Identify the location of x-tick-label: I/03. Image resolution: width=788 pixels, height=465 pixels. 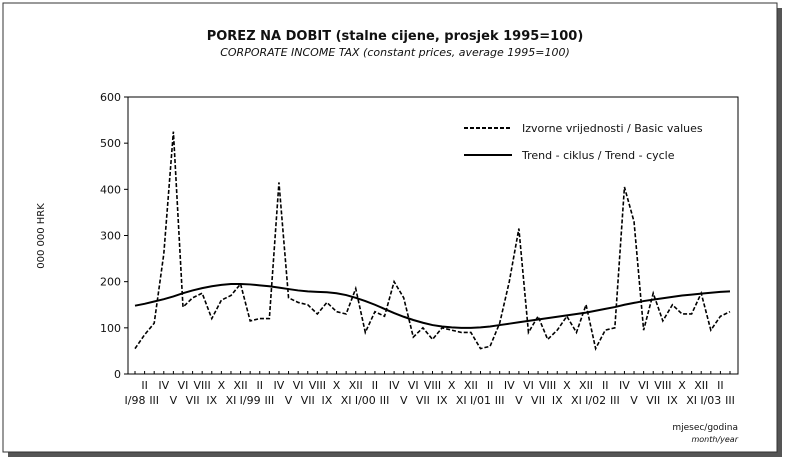
(710, 400).